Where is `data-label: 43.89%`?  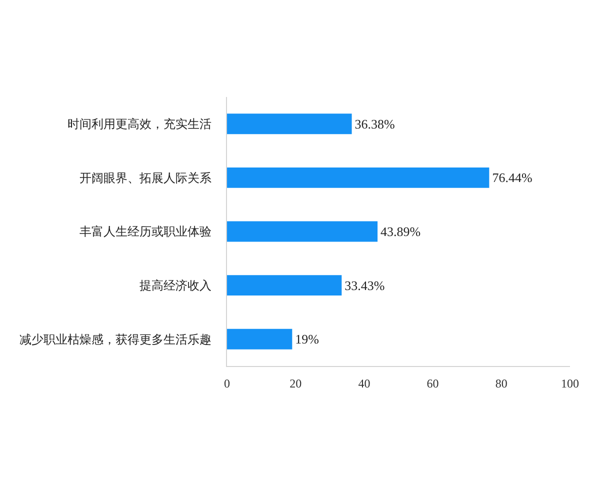 data-label: 43.89% is located at coordinates (400, 231).